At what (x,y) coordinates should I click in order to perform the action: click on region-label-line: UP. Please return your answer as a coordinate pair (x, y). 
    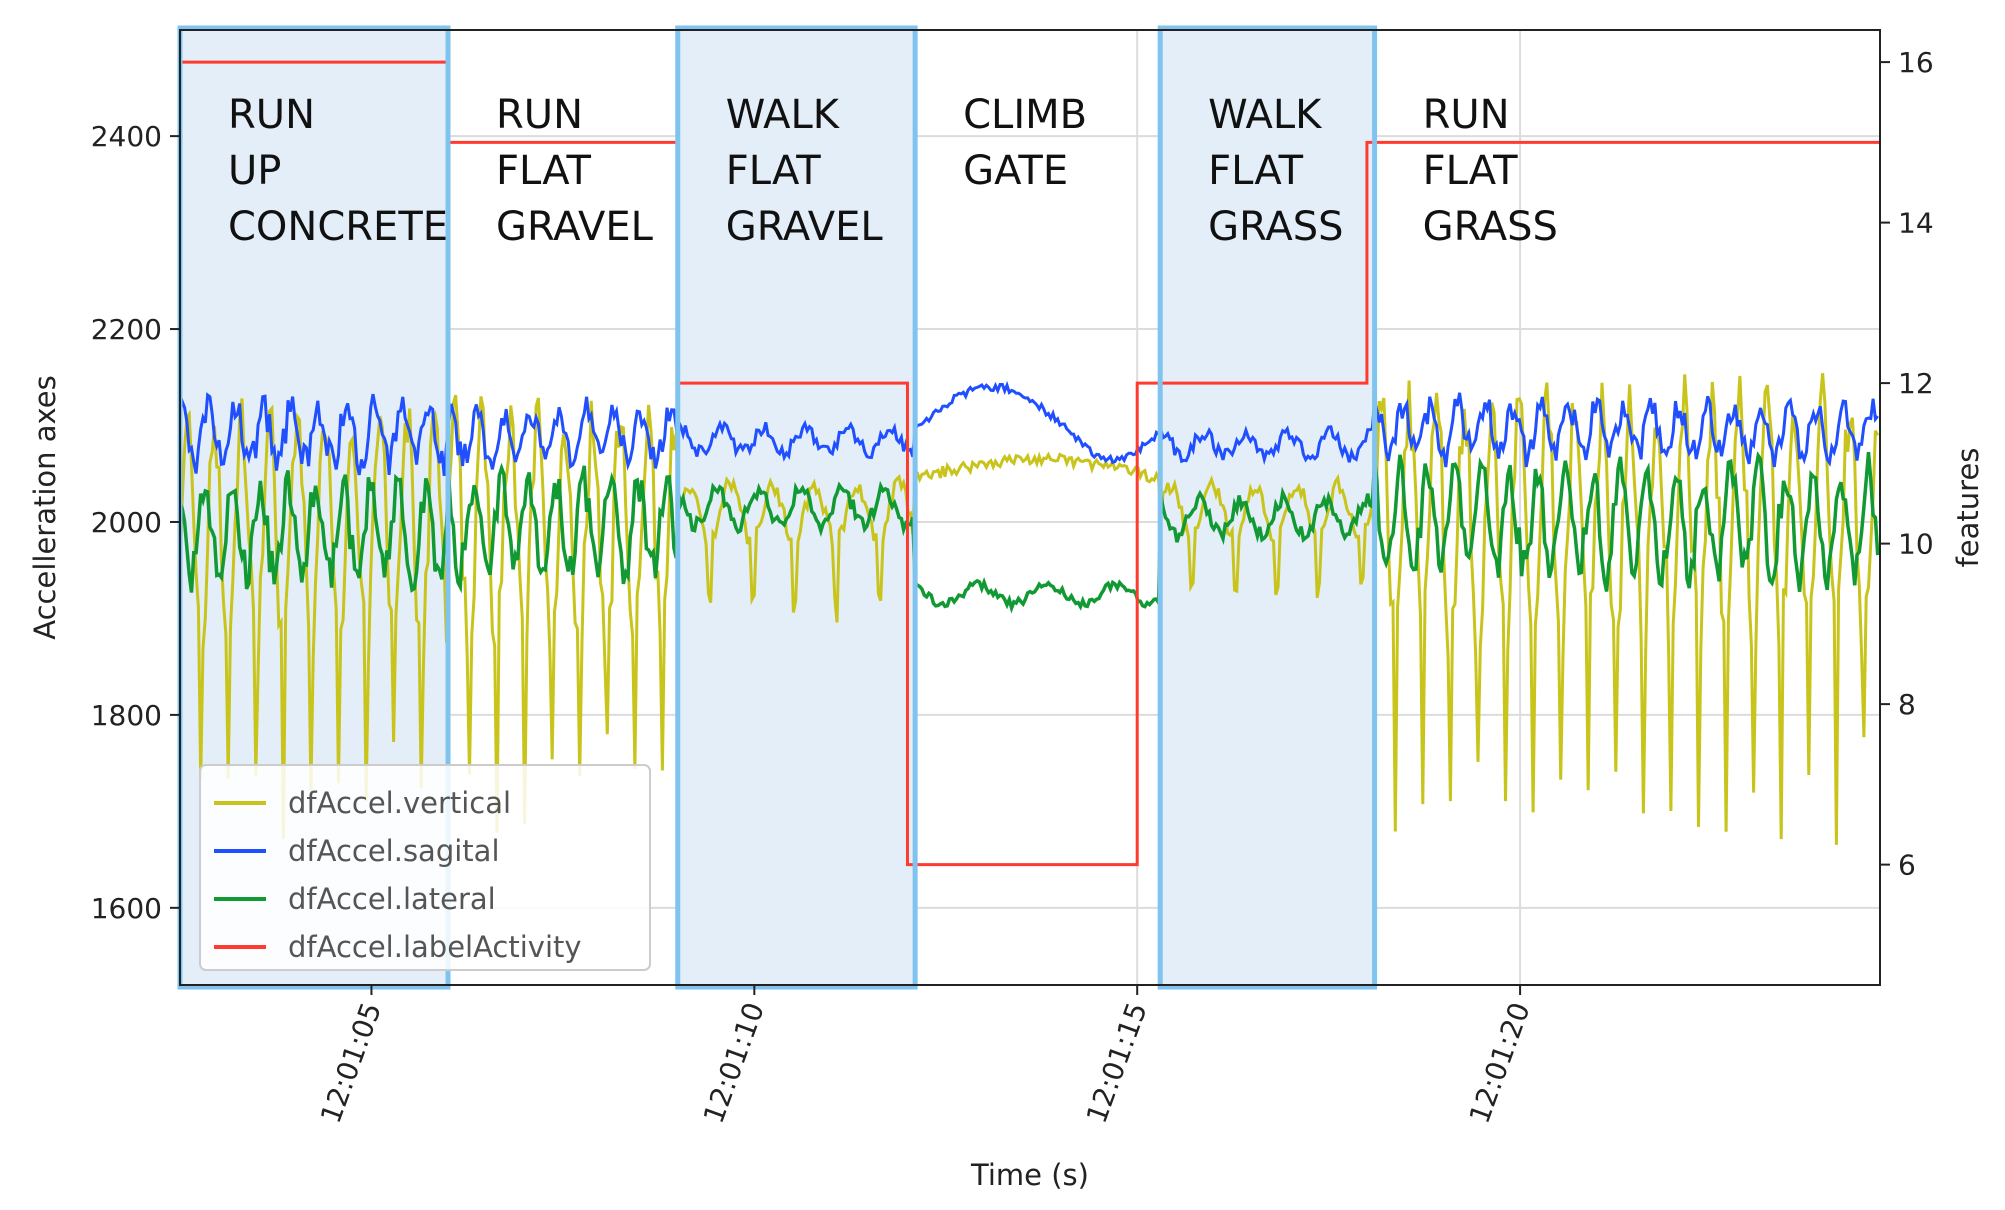
    Looking at the image, I should click on (254, 171).